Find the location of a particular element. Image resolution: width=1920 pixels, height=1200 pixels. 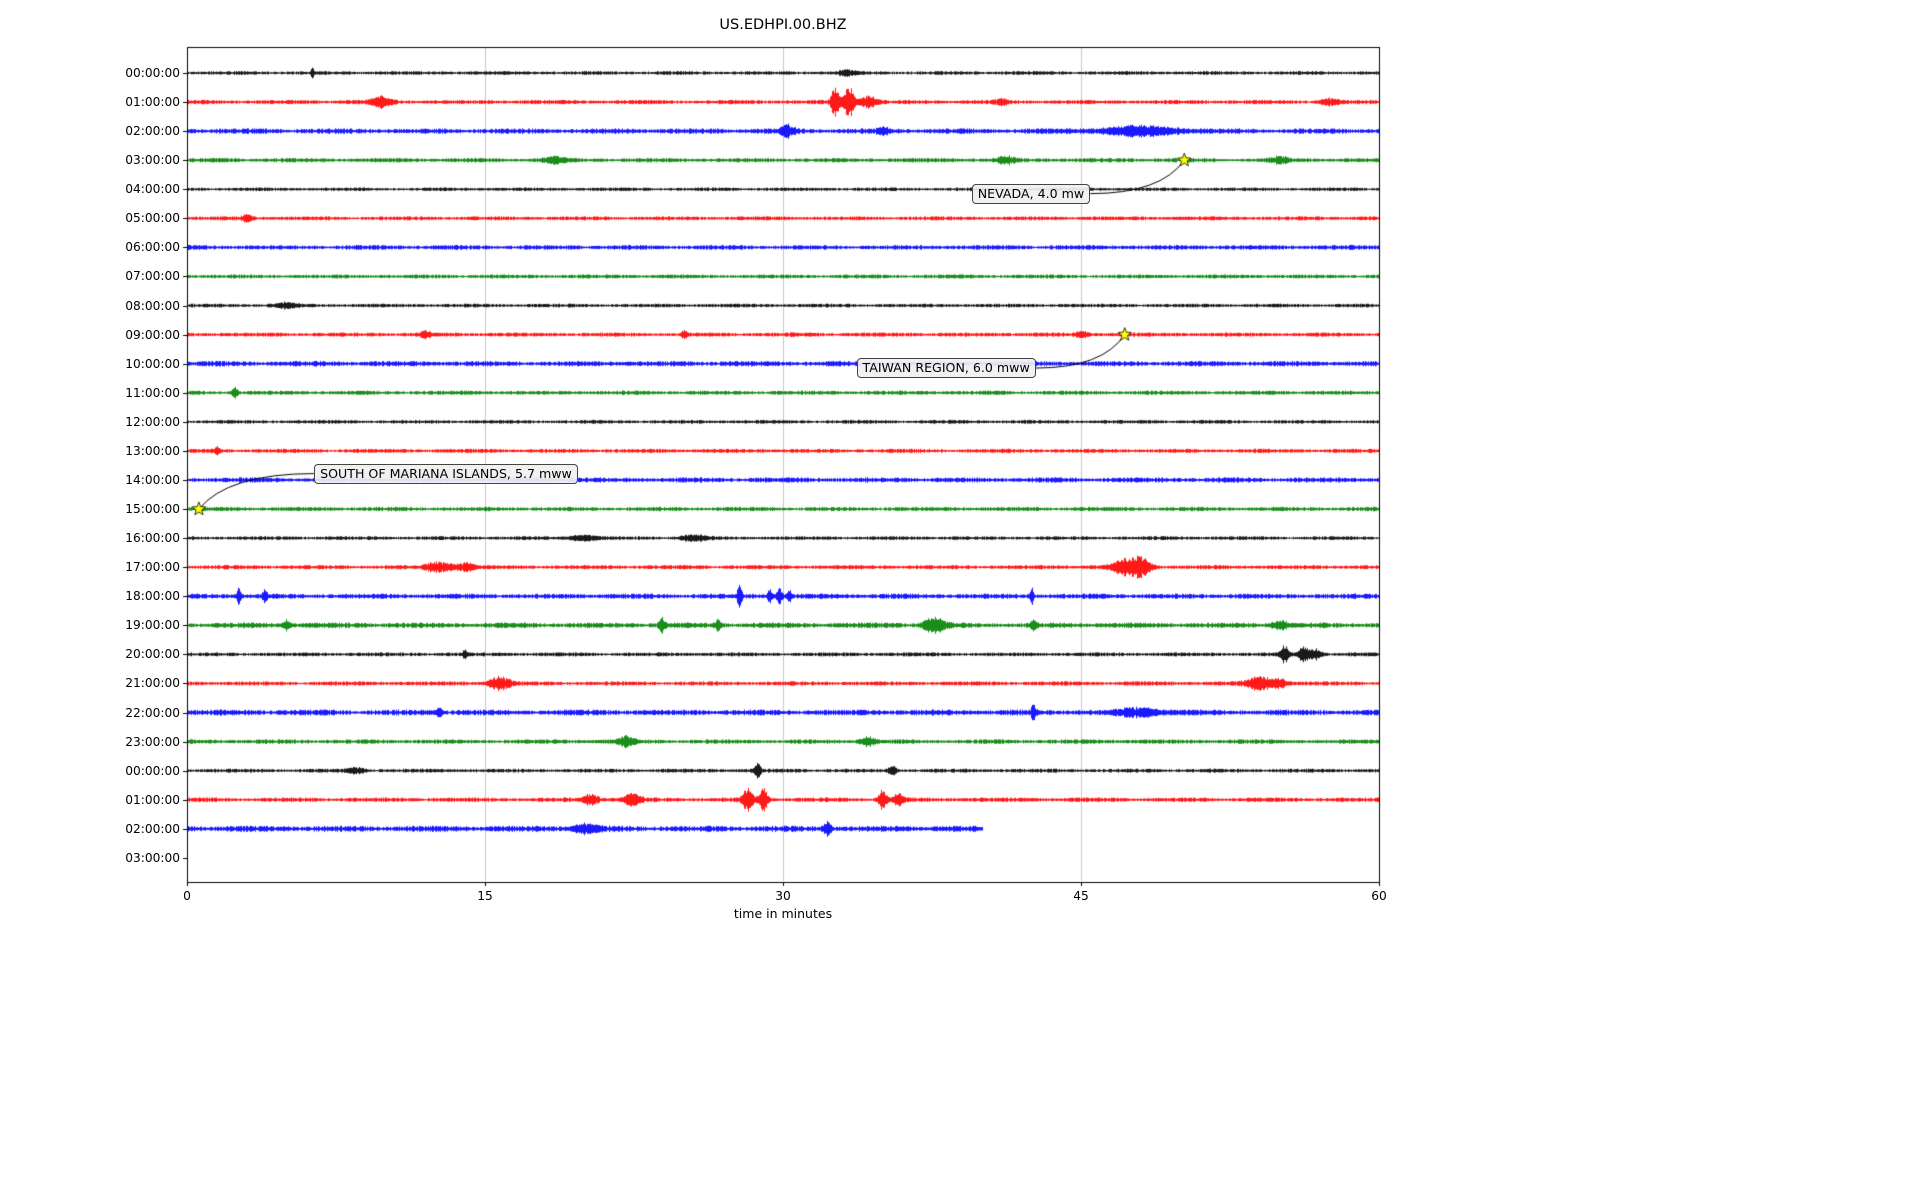

event-label: NEVADA, 4.0 mw is located at coordinates (1031, 193).